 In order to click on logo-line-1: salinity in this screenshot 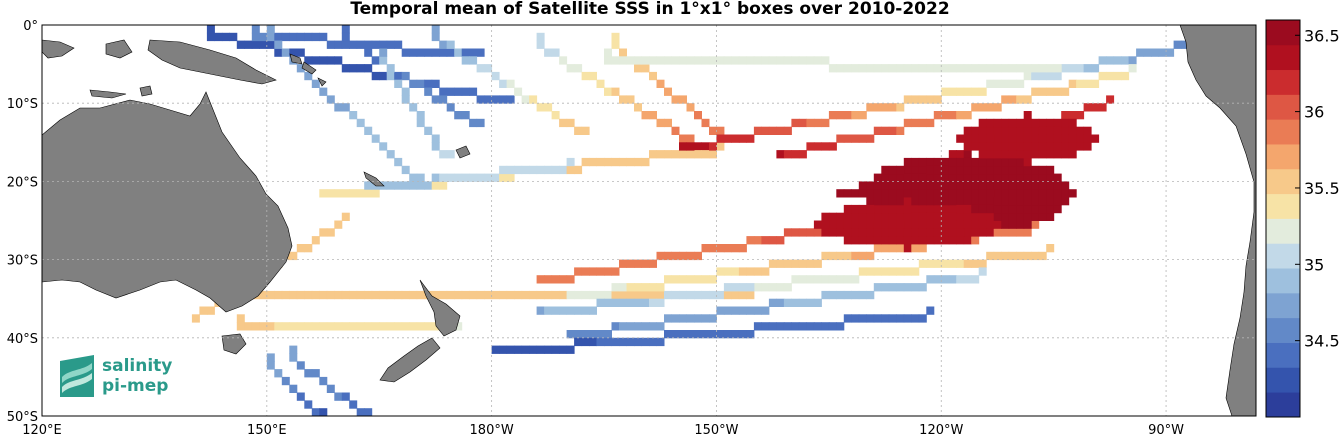, I will do `click(137, 366)`.